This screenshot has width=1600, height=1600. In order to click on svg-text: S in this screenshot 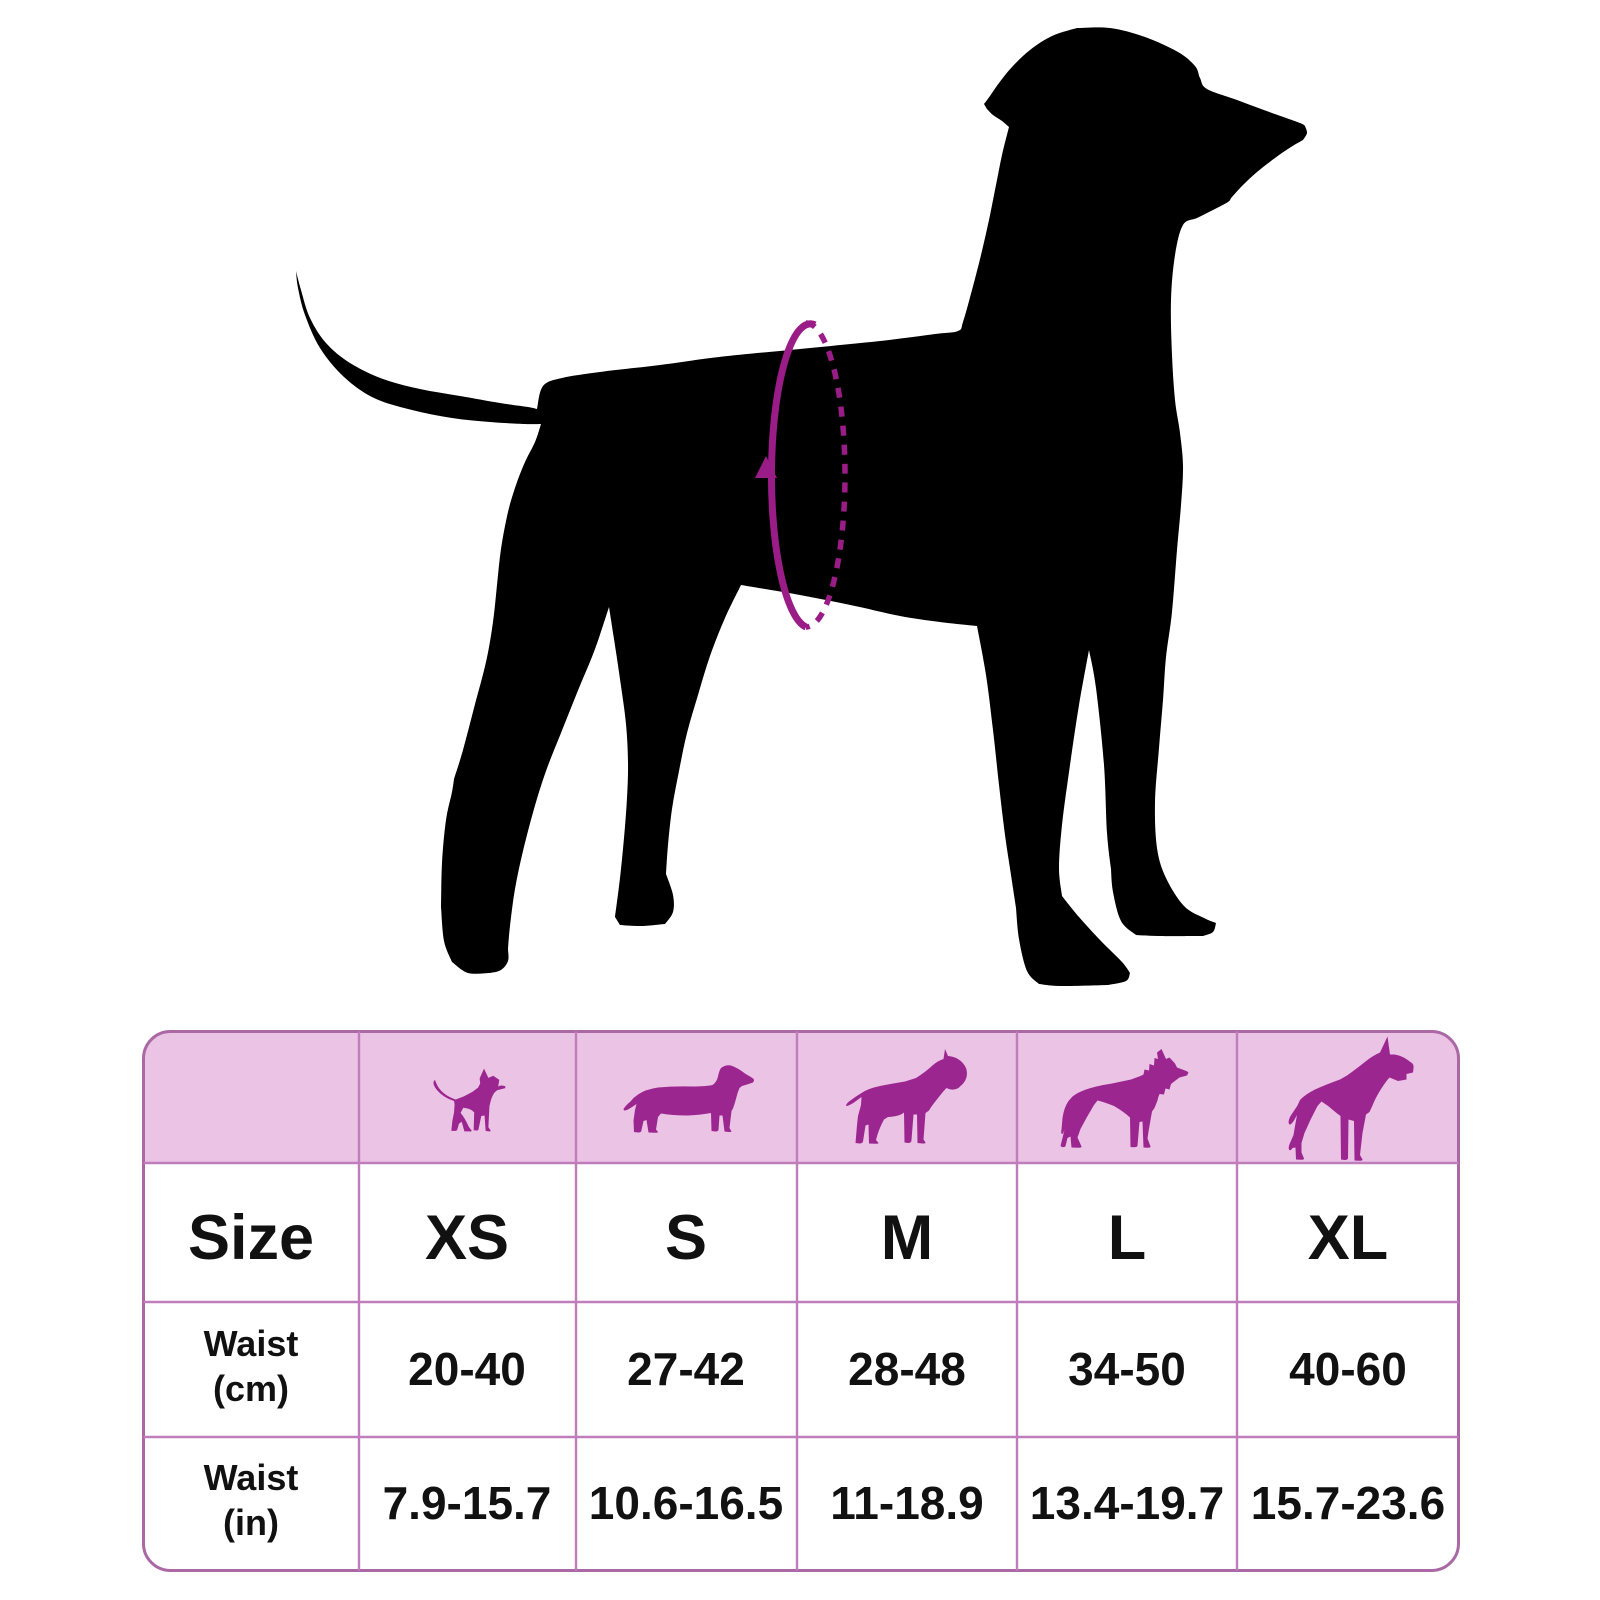, I will do `click(686, 1238)`.